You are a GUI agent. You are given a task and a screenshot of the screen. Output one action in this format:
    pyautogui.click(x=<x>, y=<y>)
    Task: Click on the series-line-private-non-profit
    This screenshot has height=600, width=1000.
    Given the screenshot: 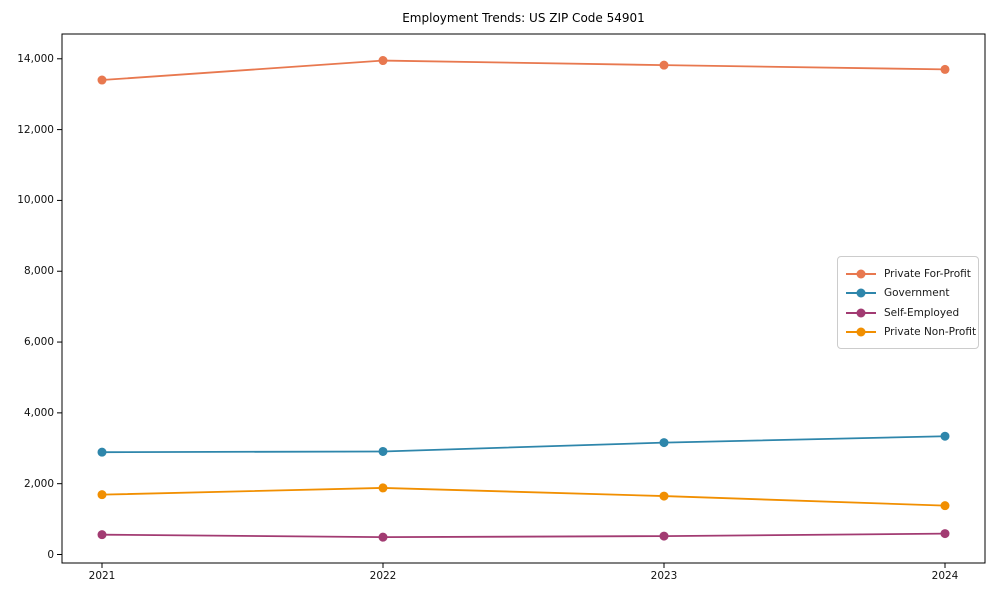 What is the action you would take?
    pyautogui.click(x=523, y=497)
    